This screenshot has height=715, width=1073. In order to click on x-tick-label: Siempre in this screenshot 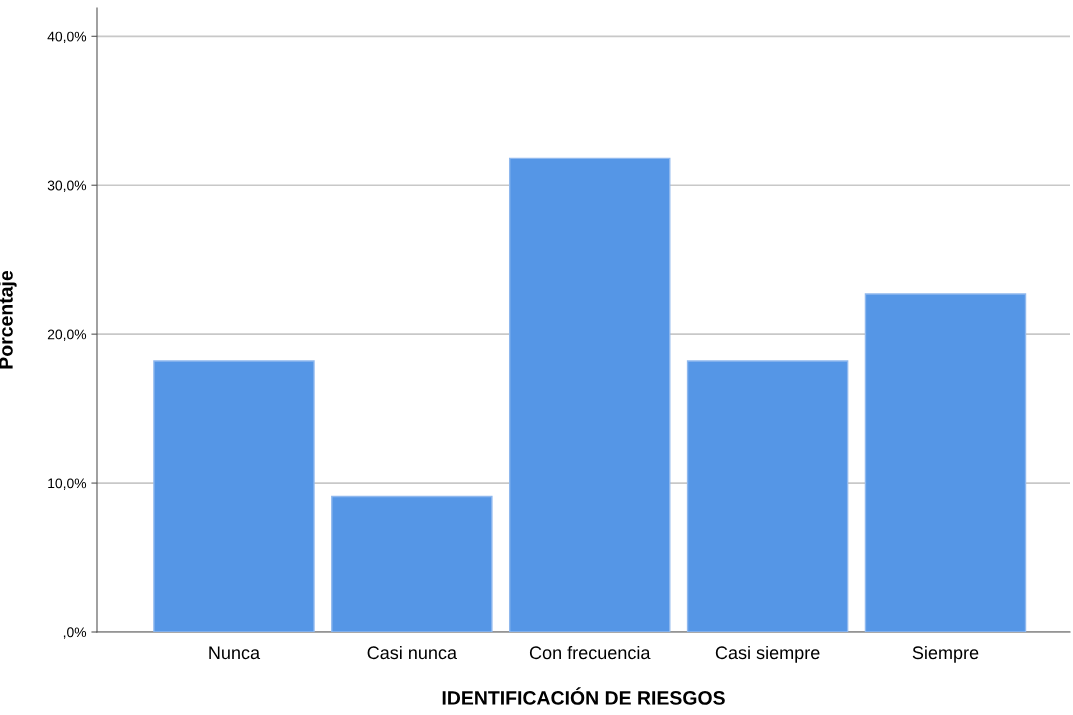, I will do `click(945, 654)`.